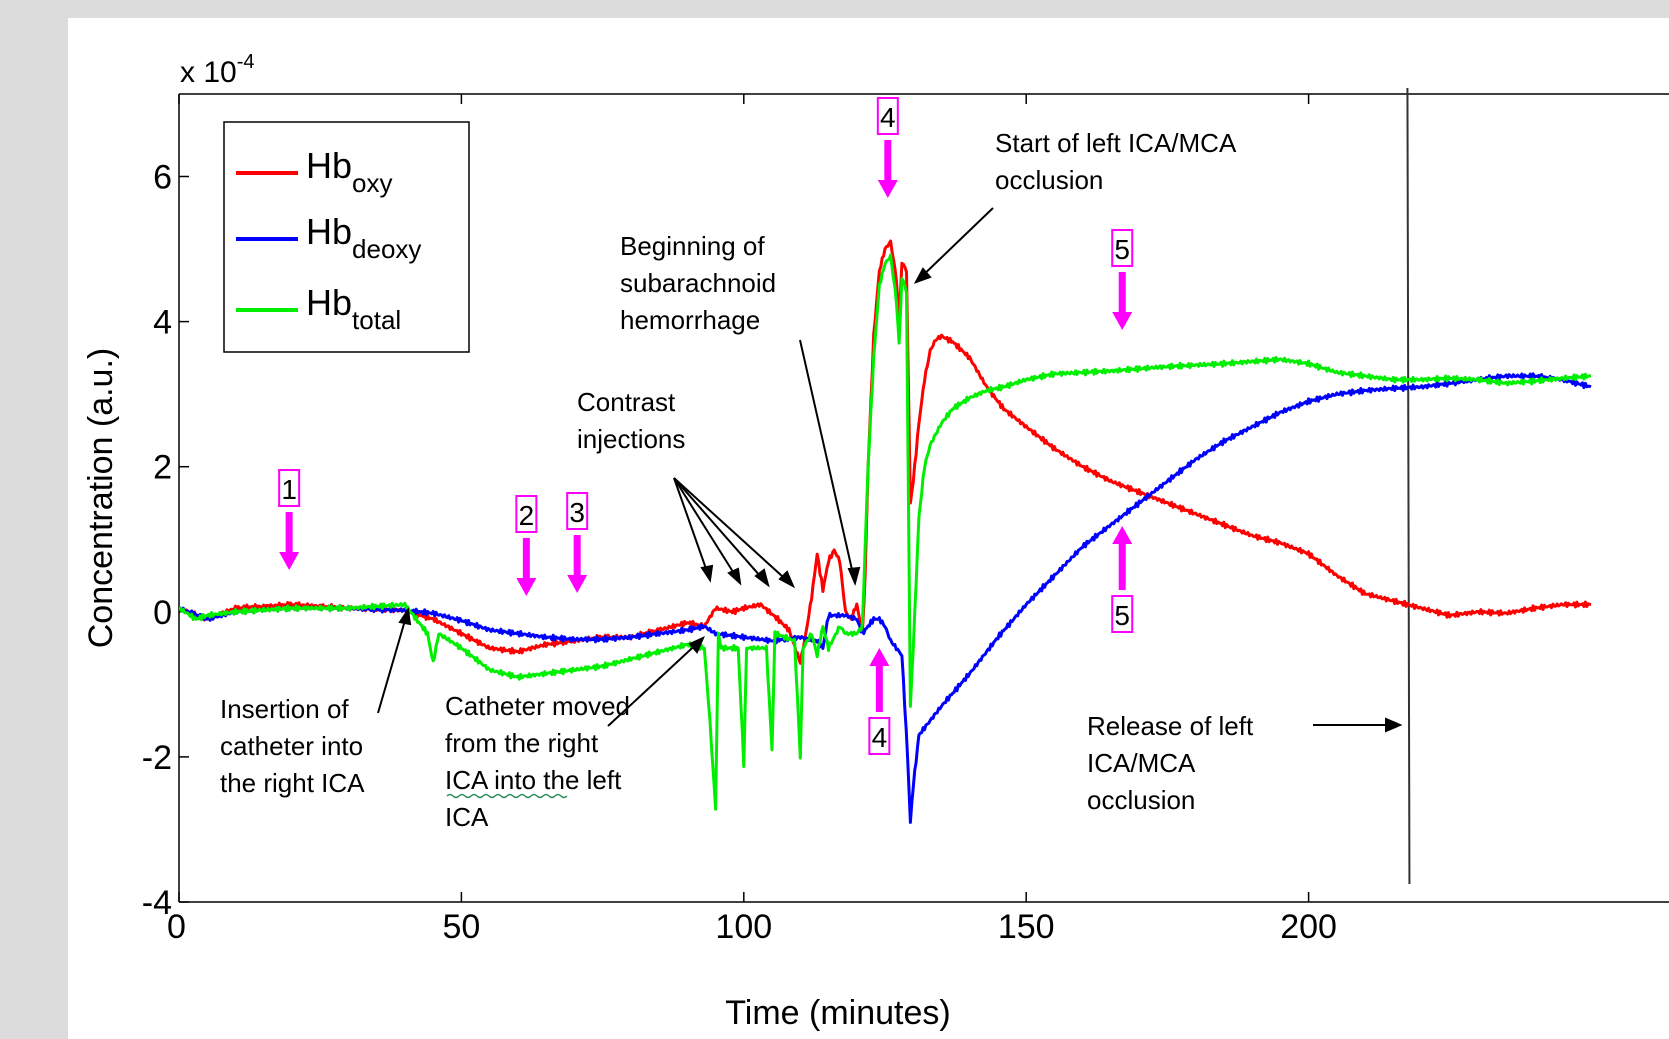 This screenshot has height=1039, width=1669. What do you see at coordinates (405, 616) in the screenshot?
I see `arrow-insertion-head` at bounding box center [405, 616].